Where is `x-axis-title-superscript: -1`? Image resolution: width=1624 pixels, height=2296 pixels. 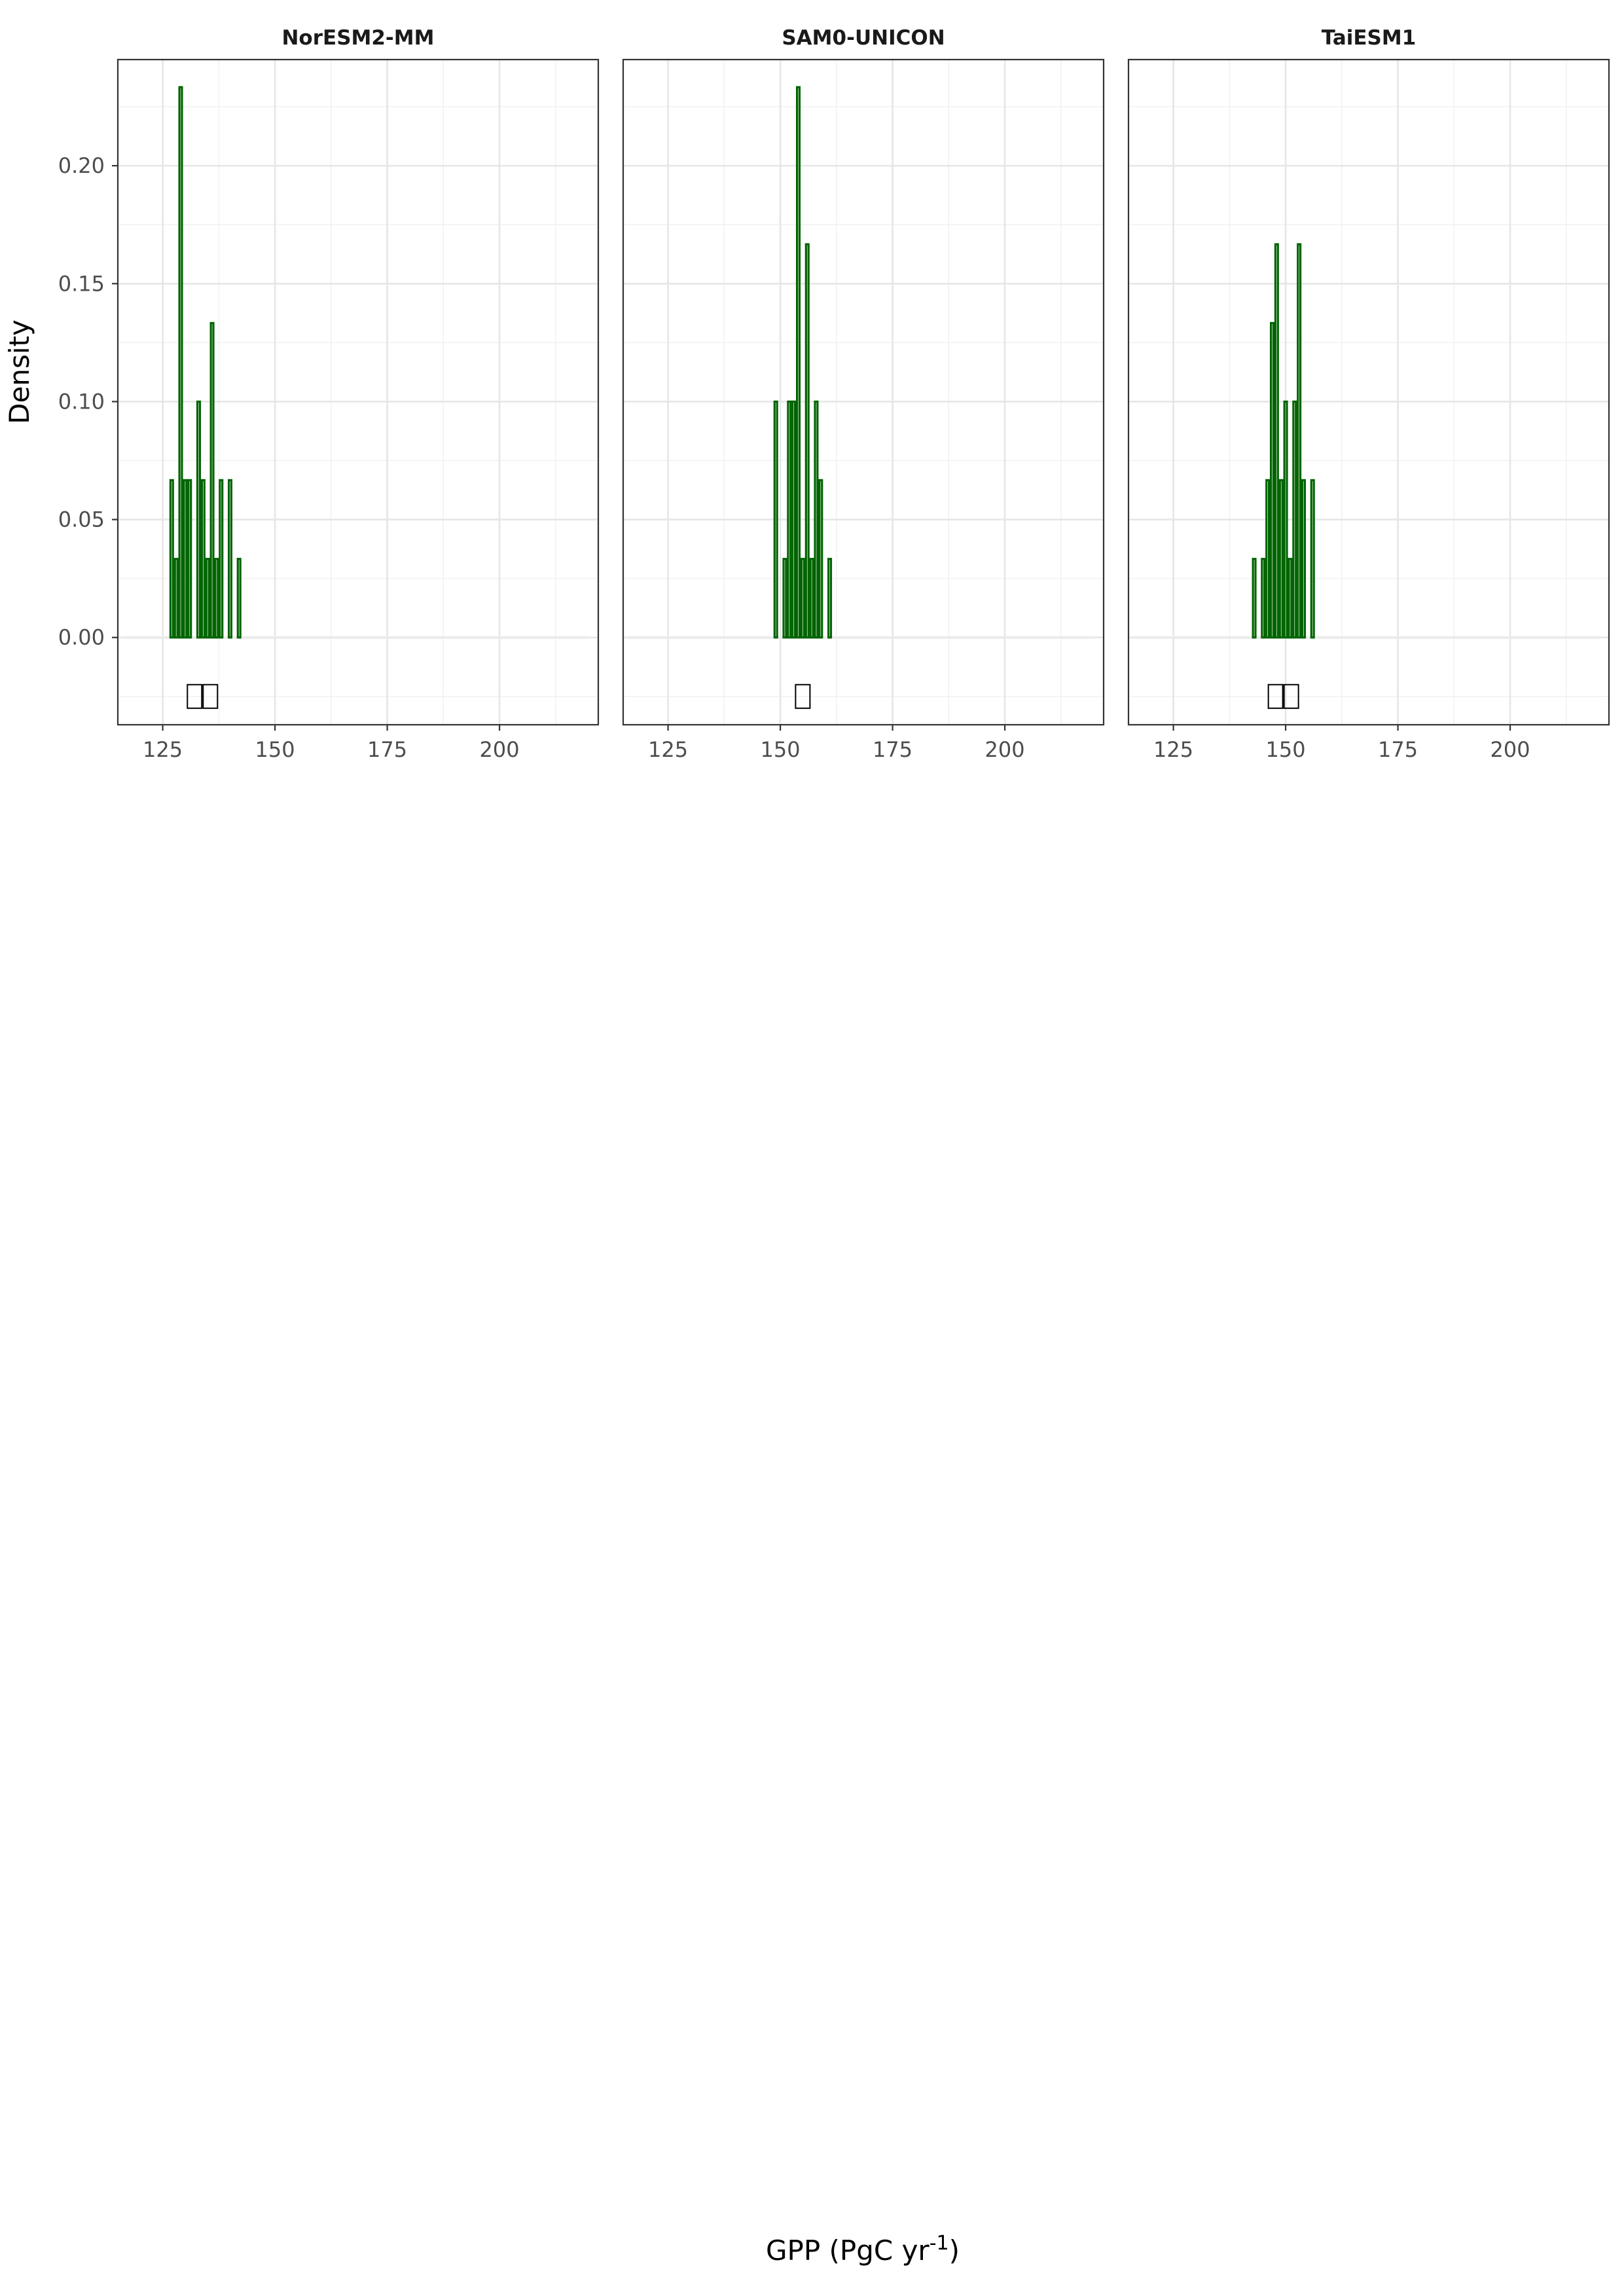
x-axis-title-superscript: -1 is located at coordinates (939, 2243).